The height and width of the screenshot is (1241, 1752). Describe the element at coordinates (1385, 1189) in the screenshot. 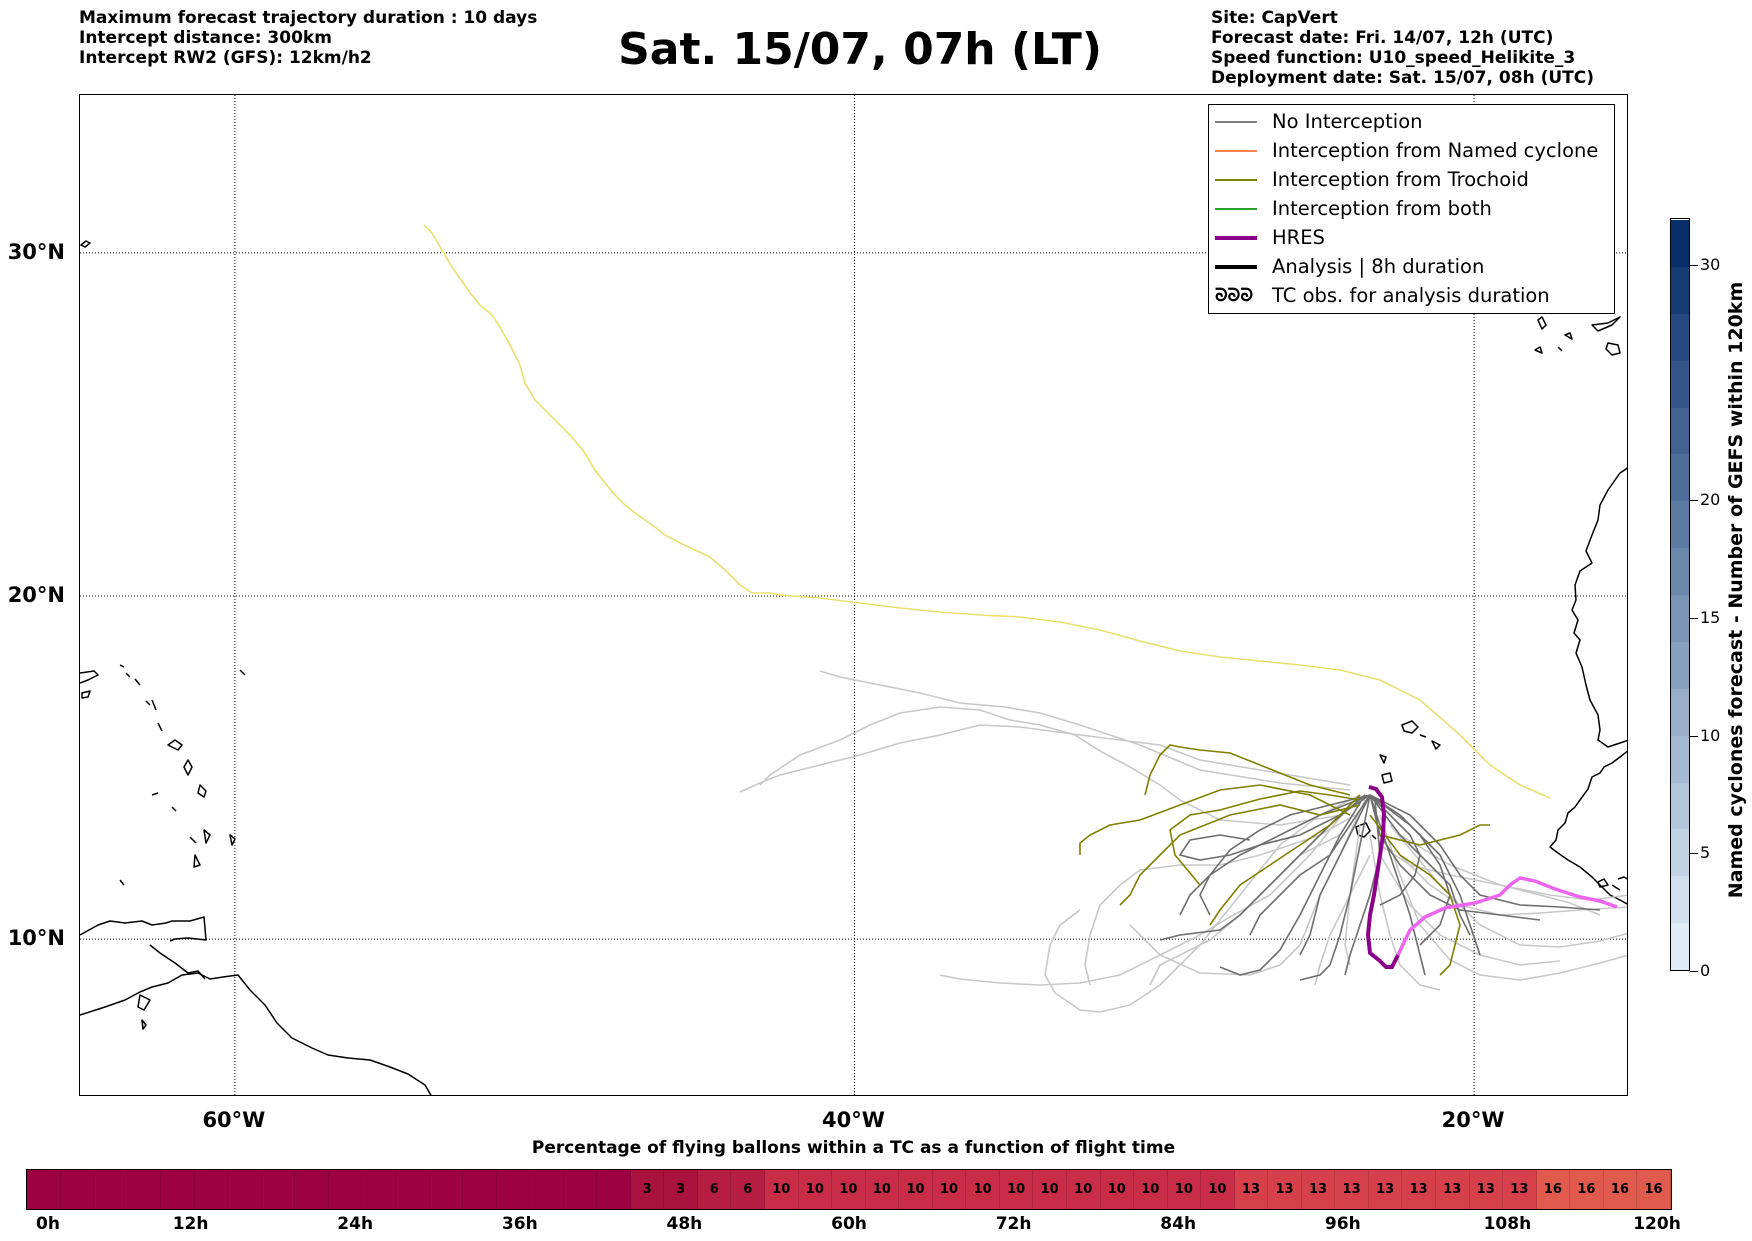

I see `percentage-cell-40: 13` at that location.